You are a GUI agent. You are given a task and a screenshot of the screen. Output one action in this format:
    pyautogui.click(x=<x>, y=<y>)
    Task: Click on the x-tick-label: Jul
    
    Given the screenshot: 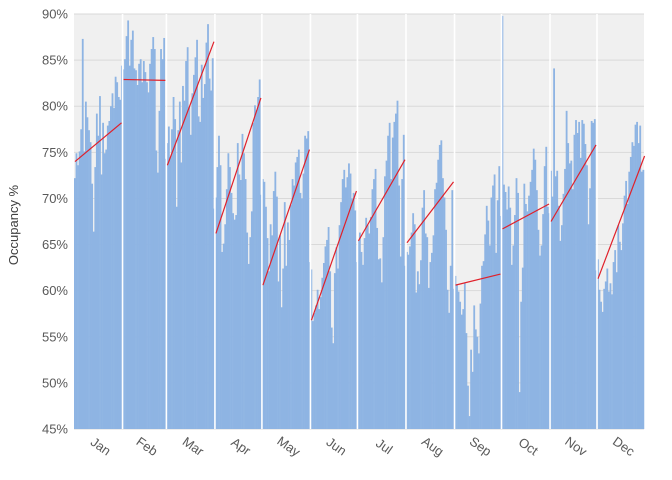 What is the action you would take?
    pyautogui.click(x=384, y=446)
    